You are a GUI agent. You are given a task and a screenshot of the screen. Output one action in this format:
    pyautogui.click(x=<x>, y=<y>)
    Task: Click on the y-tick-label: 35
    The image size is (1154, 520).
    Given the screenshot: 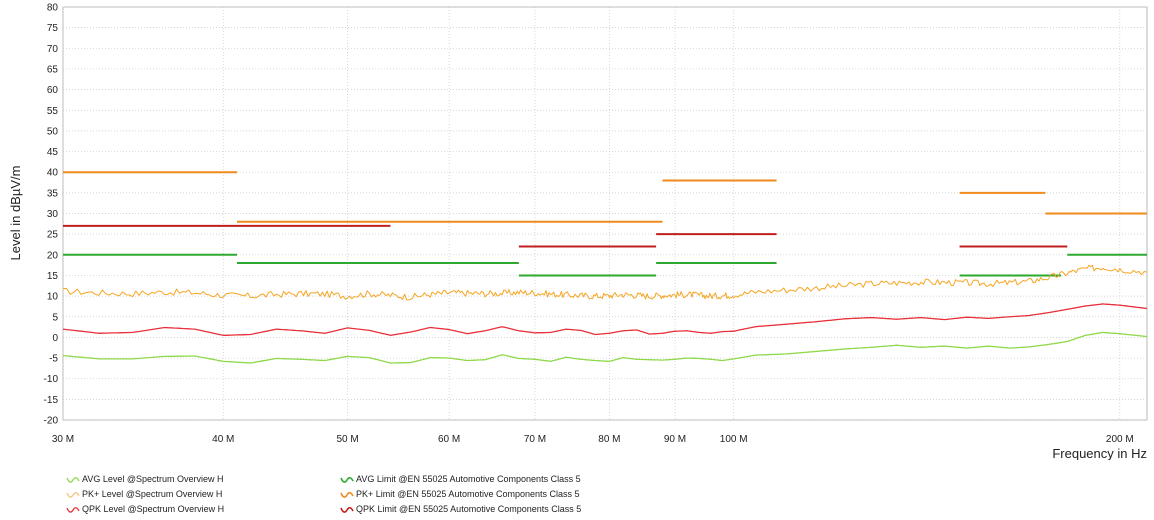 What is the action you would take?
    pyautogui.click(x=53, y=193)
    